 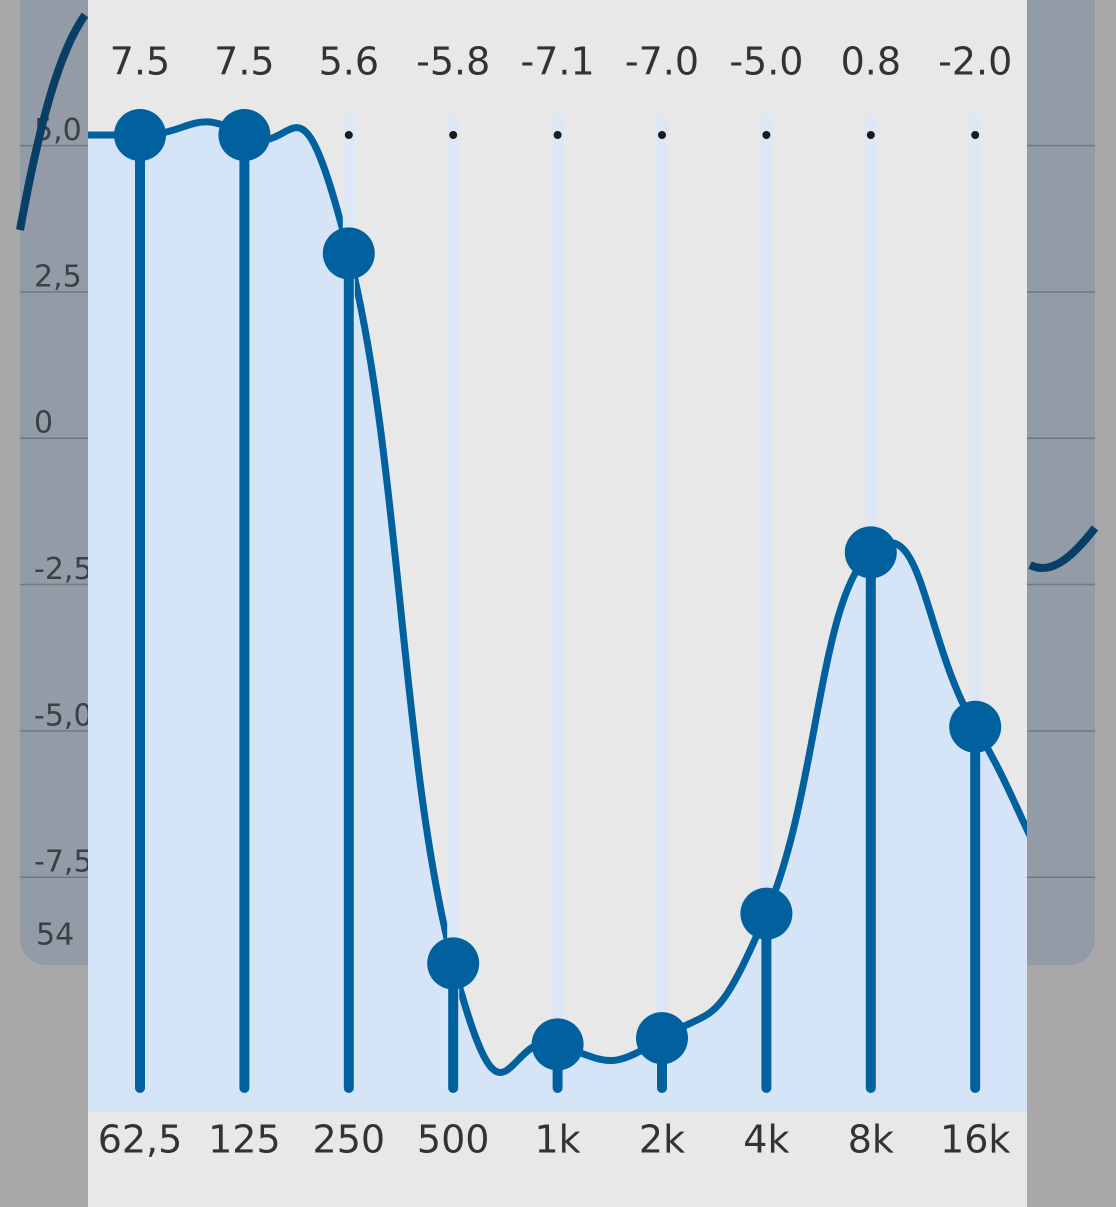 I want to click on value-label: -5.8, so click(x=453, y=62).